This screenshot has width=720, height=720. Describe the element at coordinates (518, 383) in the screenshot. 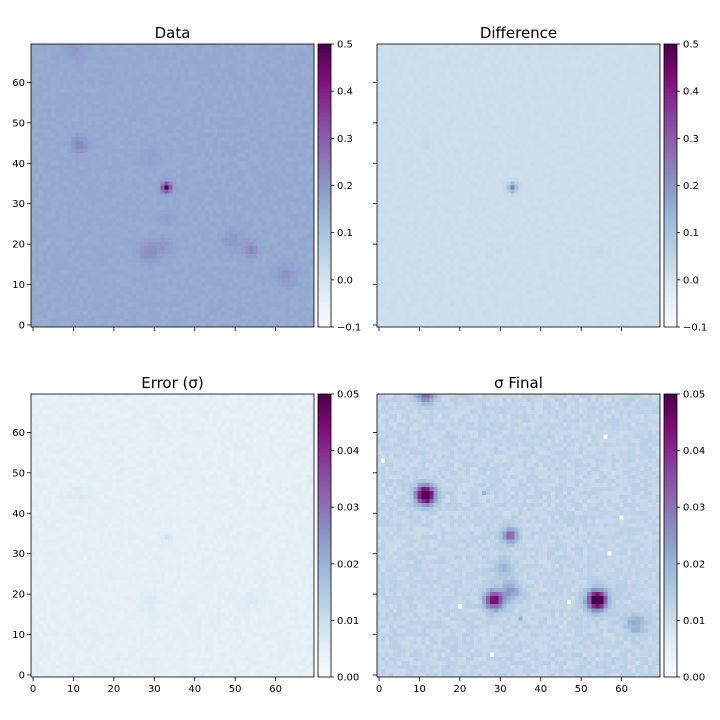

I see `panel-title: σ Final` at that location.